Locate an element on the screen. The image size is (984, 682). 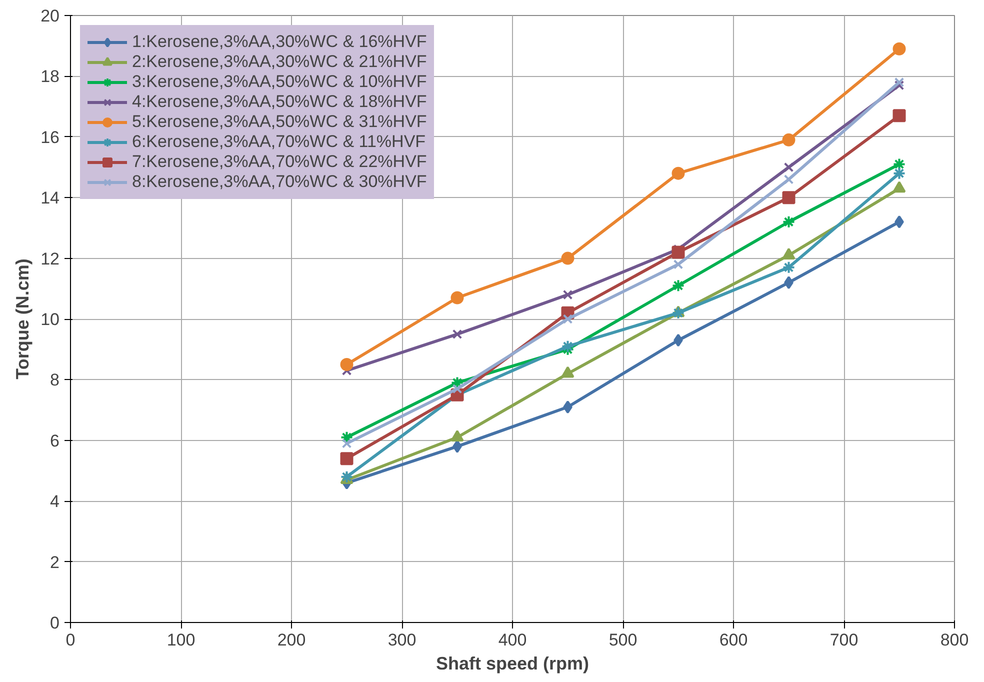
y-tick-label: 12 is located at coordinates (50, 258).